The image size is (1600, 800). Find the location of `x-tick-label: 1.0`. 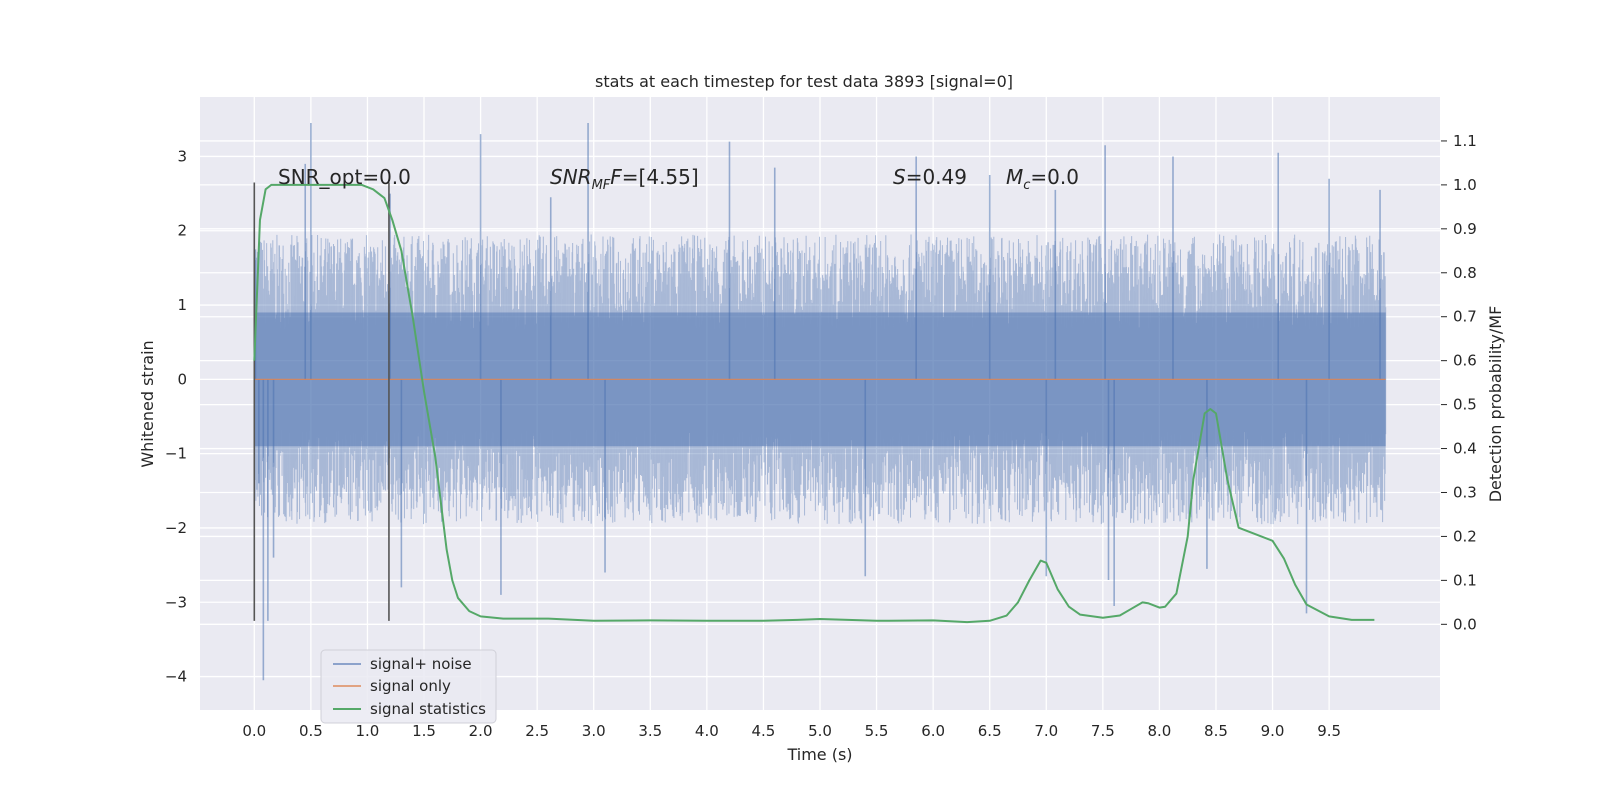

x-tick-label: 1.0 is located at coordinates (368, 731).